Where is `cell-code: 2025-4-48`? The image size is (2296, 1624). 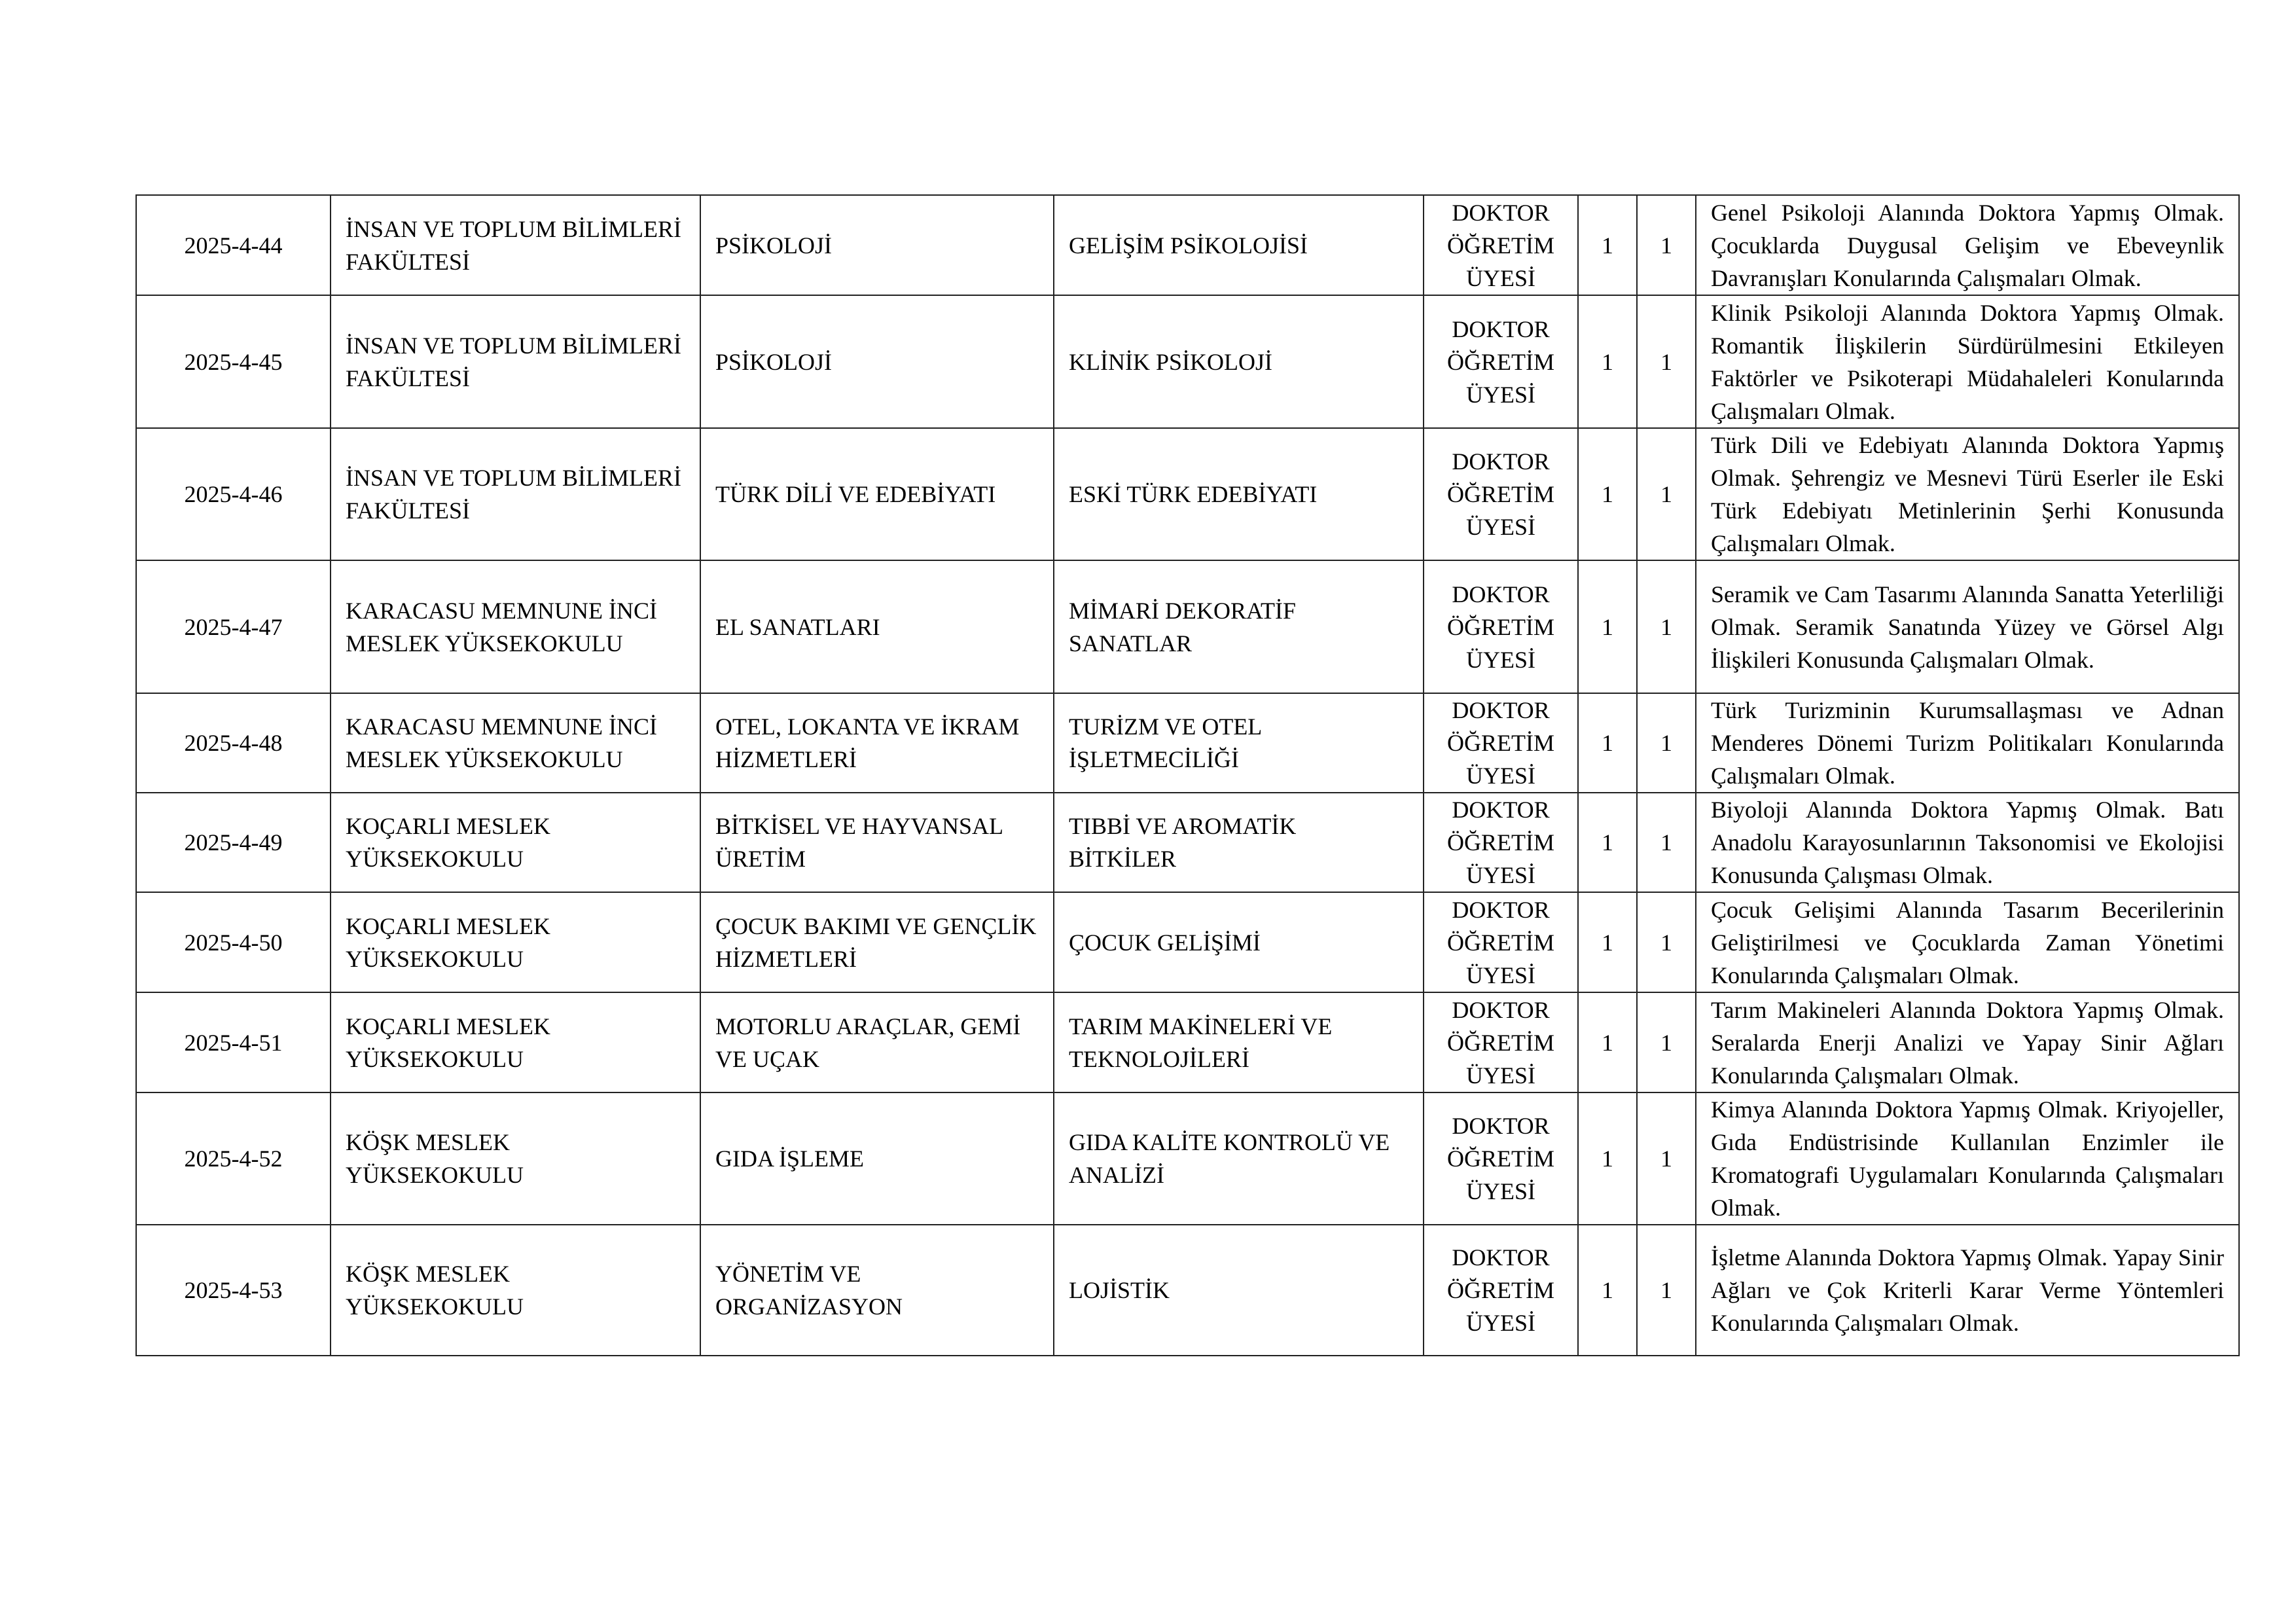
cell-code: 2025-4-48 is located at coordinates (233, 743).